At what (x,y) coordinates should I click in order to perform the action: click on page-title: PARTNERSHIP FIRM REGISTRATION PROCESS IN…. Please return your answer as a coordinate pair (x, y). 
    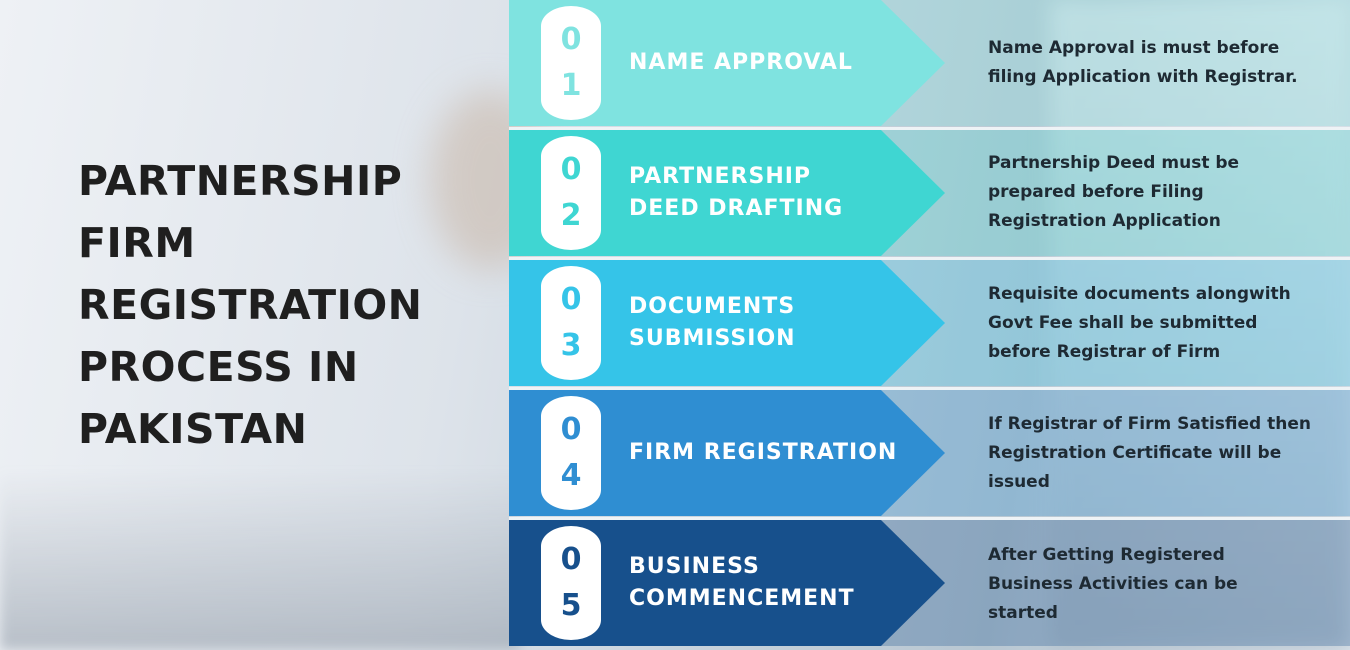
    Looking at the image, I should click on (278, 305).